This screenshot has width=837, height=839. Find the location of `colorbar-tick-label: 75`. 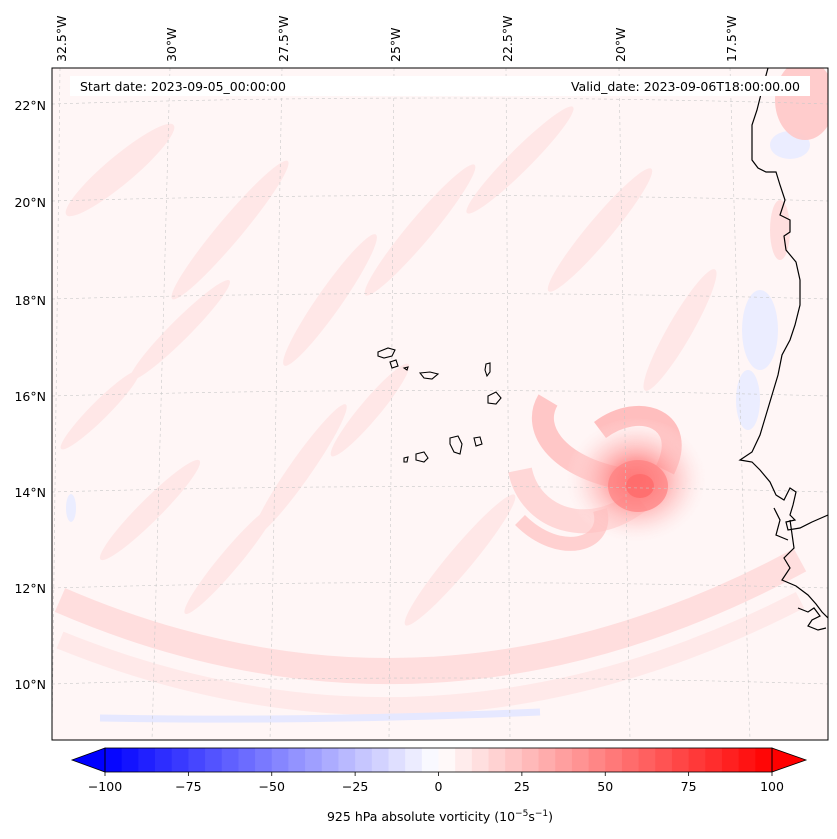

colorbar-tick-label: 75 is located at coordinates (689, 786).